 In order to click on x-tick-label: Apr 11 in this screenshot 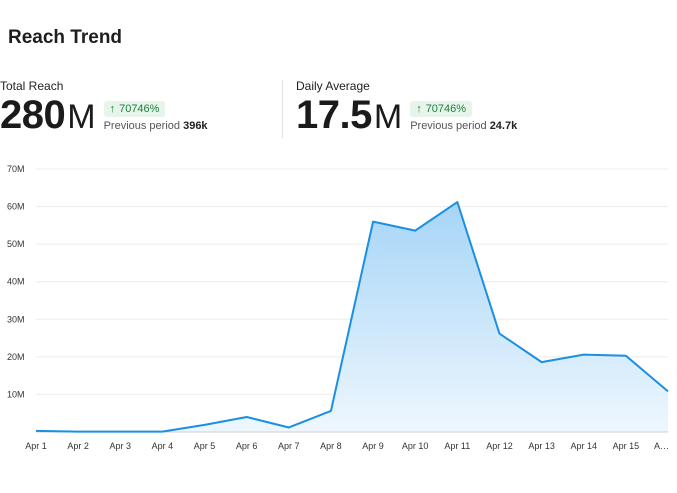, I will do `click(457, 446)`.